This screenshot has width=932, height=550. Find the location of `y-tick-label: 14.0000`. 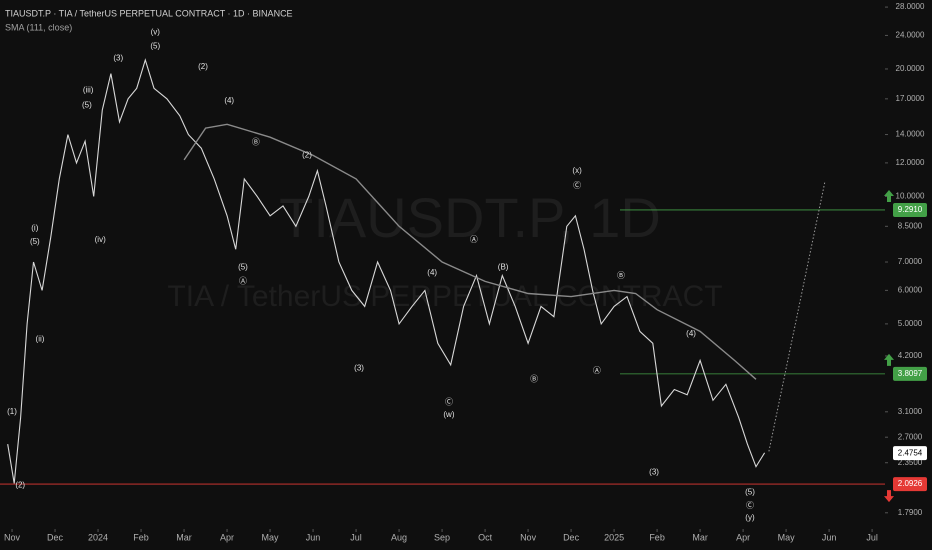

y-tick-label: 14.0000 is located at coordinates (910, 134).